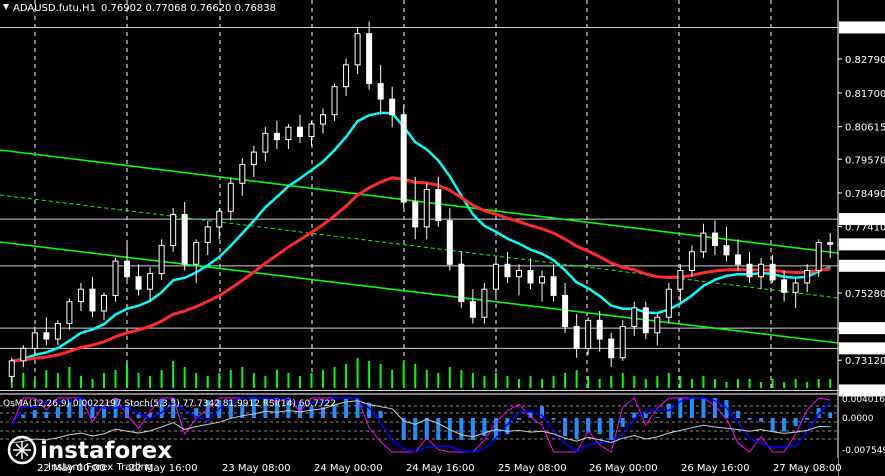  Describe the element at coordinates (256, 468) in the screenshot. I see `time-tick-label: 23 May 08:00` at that location.